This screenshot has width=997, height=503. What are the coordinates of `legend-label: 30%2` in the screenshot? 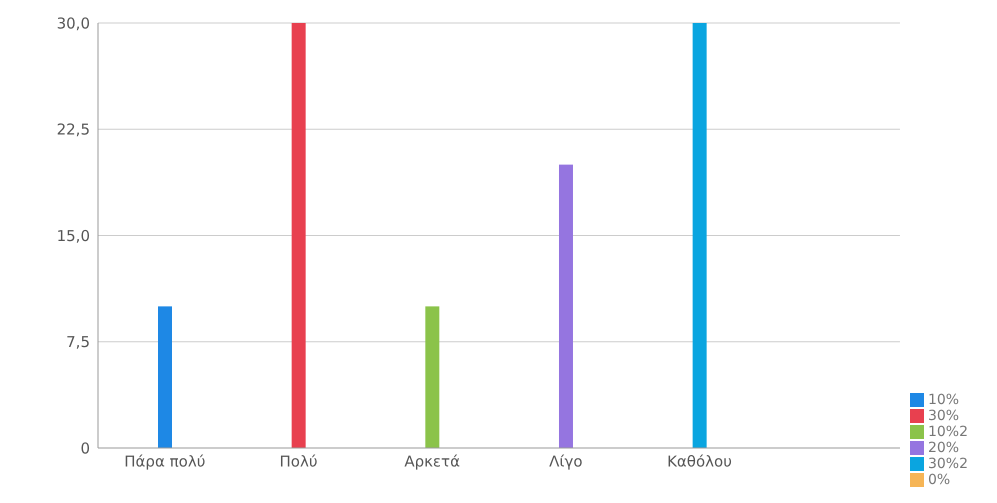 It's located at (948, 464).